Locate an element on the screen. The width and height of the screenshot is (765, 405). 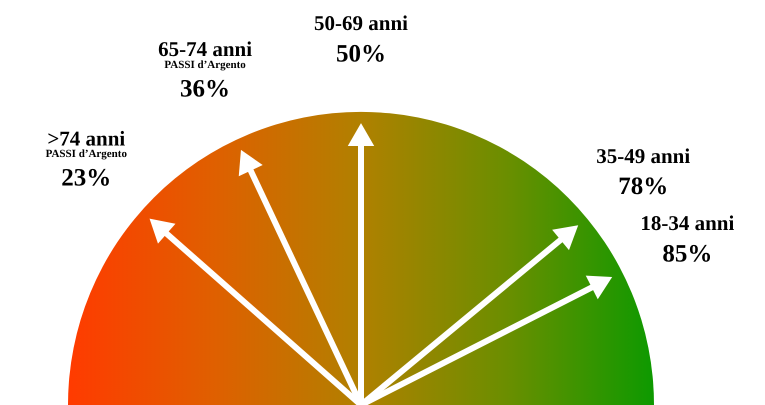
data-label: 78% is located at coordinates (643, 186).